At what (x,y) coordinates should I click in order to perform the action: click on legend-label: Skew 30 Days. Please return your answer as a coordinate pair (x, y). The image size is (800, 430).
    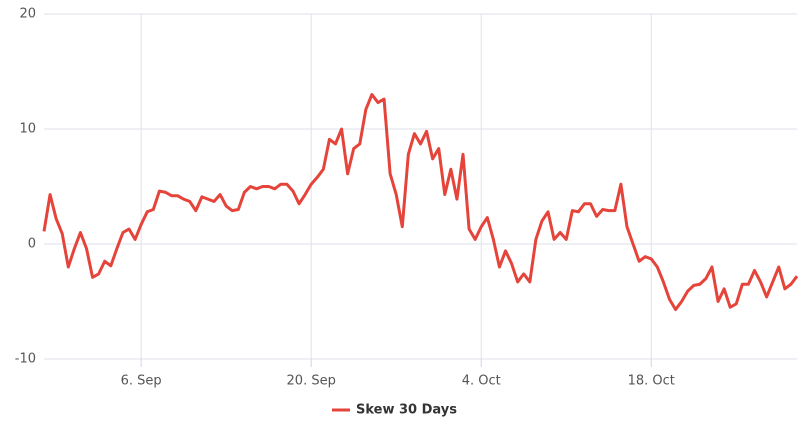
    Looking at the image, I should click on (406, 410).